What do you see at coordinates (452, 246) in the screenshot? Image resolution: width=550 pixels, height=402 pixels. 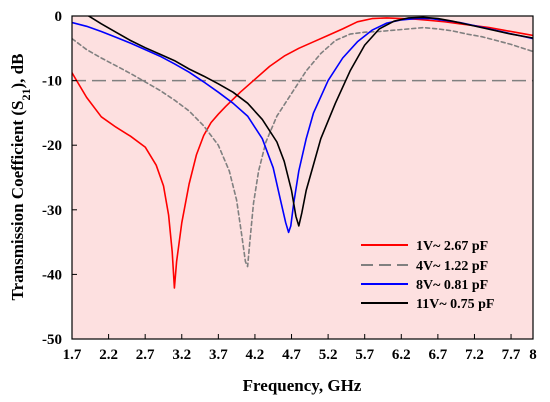 I see `legend-label-1v: 1V~ 2.67 pF` at bounding box center [452, 246].